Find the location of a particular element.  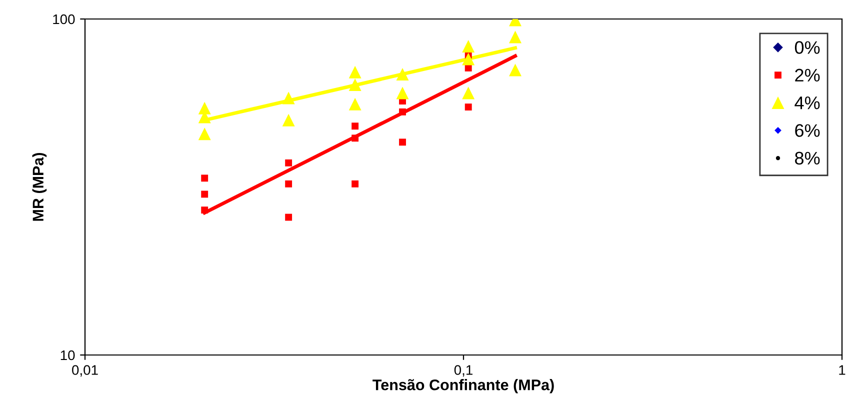

x-tick-label: 1 is located at coordinates (842, 370).